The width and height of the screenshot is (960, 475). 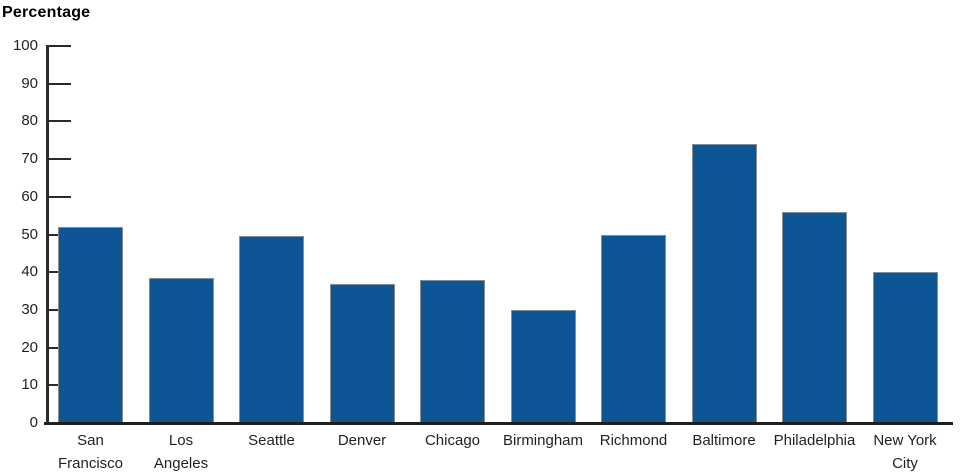 What do you see at coordinates (633, 328) in the screenshot?
I see `bar-richmond` at bounding box center [633, 328].